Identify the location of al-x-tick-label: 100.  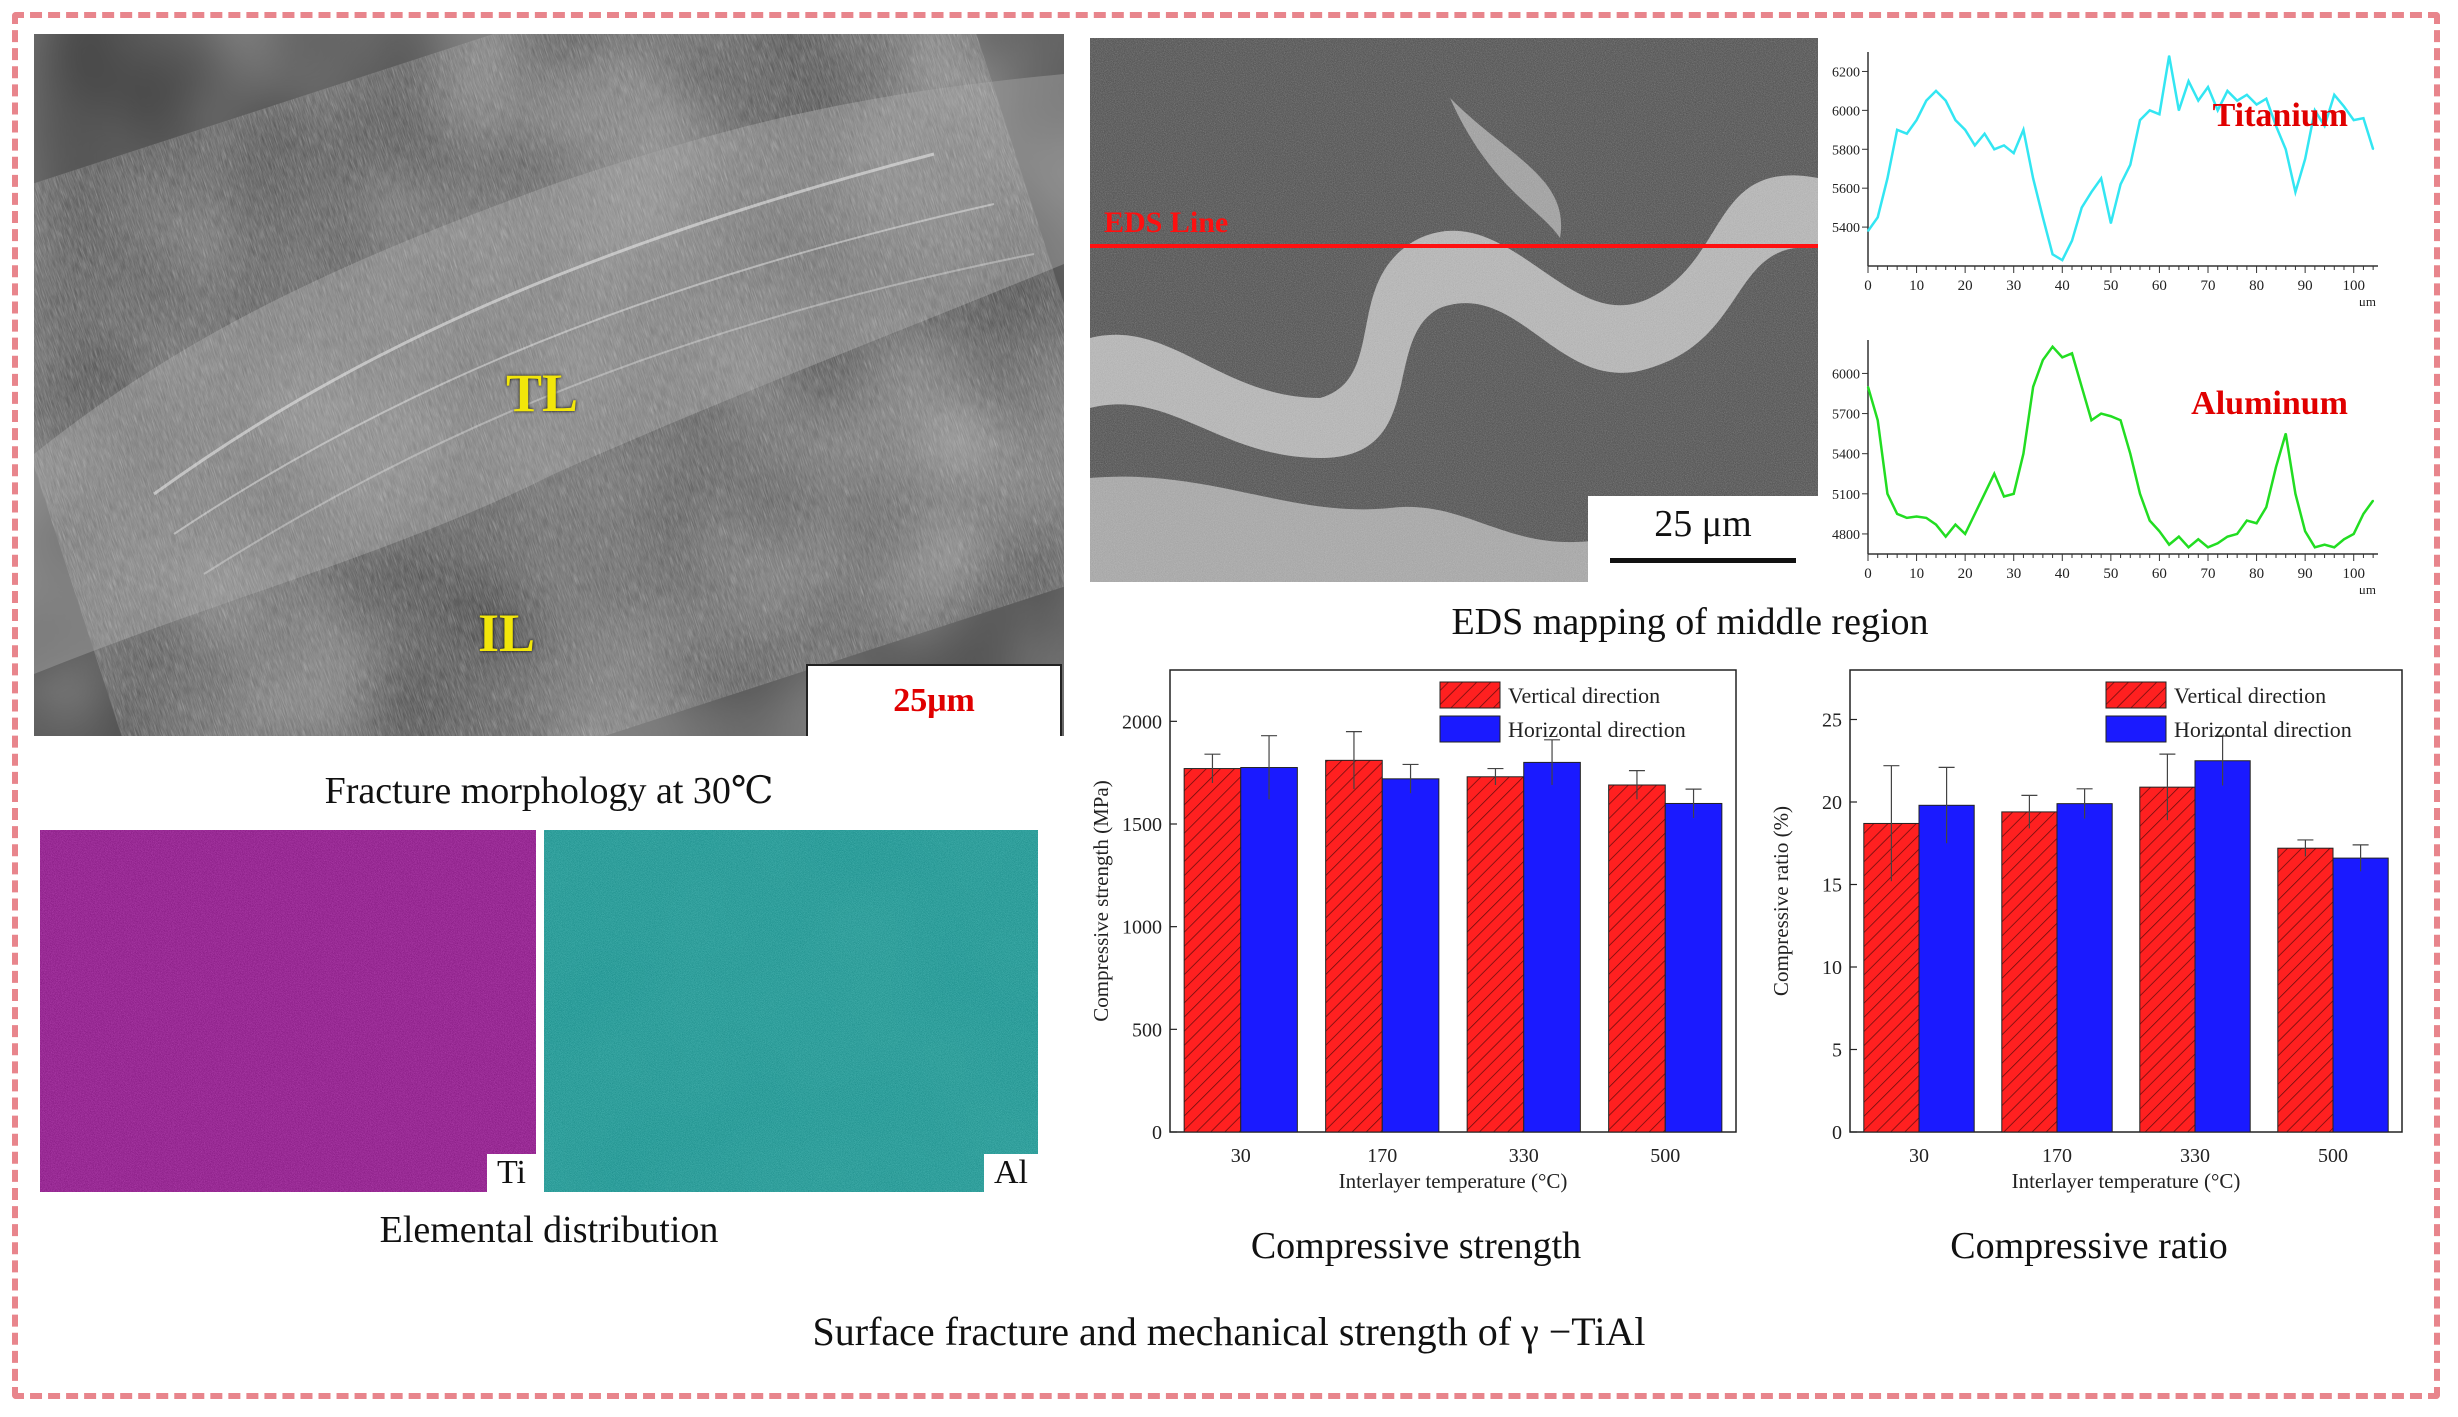
(2353, 574).